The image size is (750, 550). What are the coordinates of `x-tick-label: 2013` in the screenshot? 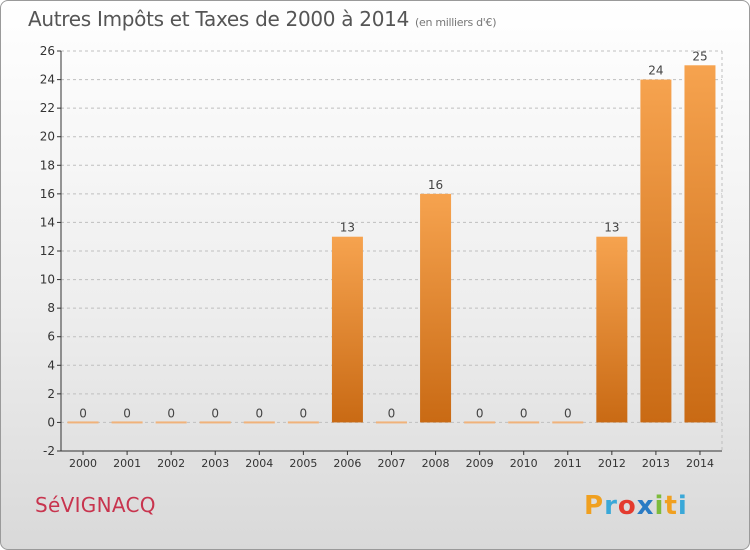 It's located at (656, 463).